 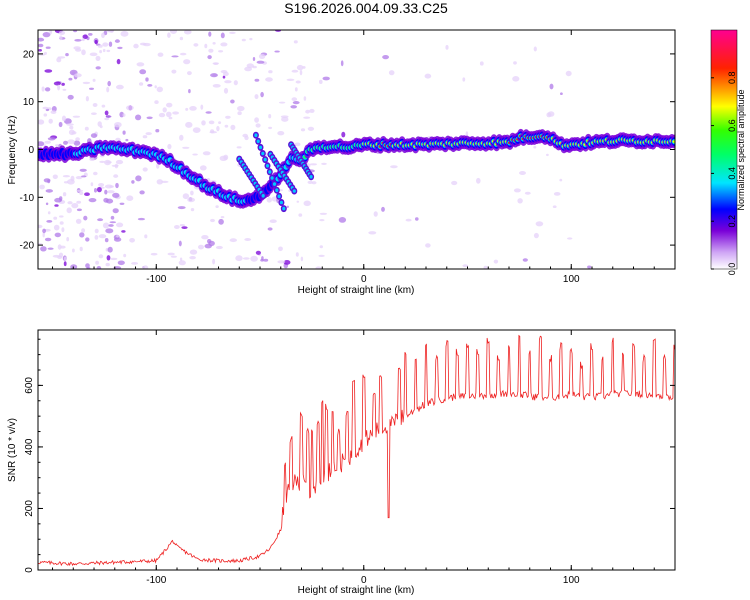 I want to click on y-tick-label: 400, so click(x=29, y=446).